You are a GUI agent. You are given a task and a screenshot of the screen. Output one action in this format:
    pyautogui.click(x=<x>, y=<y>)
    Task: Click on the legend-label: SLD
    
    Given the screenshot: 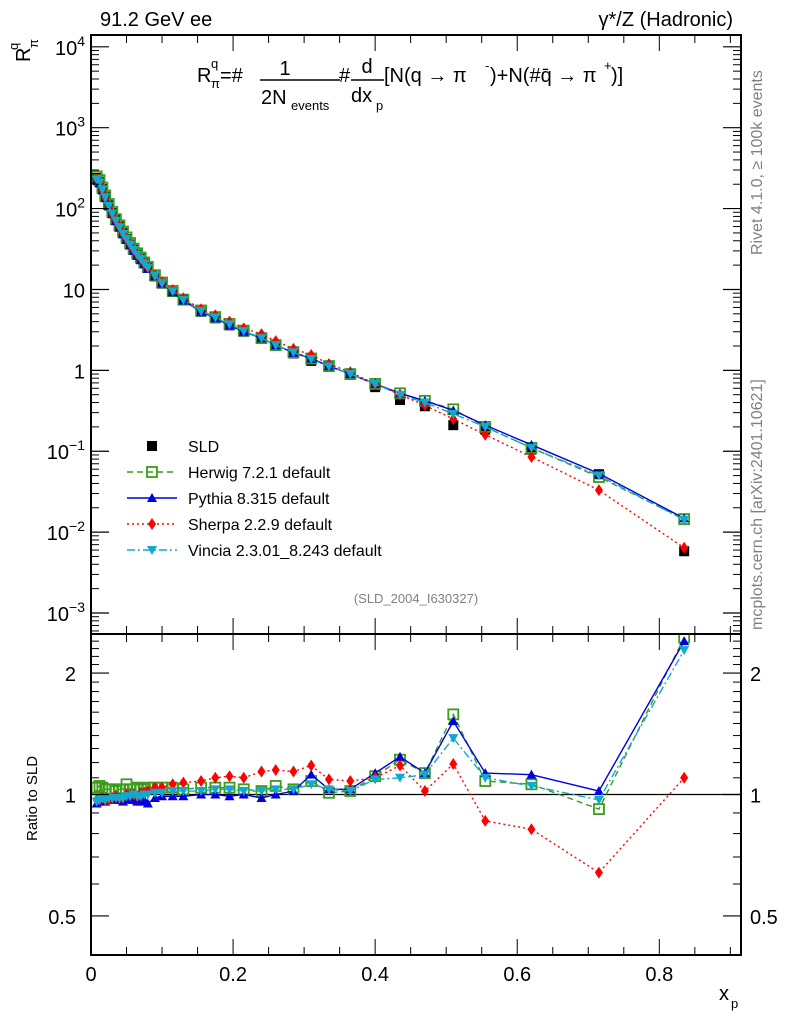 What is the action you would take?
    pyautogui.click(x=203, y=447)
    